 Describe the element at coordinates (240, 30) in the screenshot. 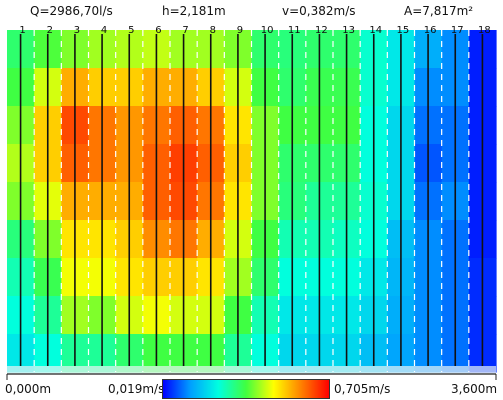

I see `column-label: 9` at that location.